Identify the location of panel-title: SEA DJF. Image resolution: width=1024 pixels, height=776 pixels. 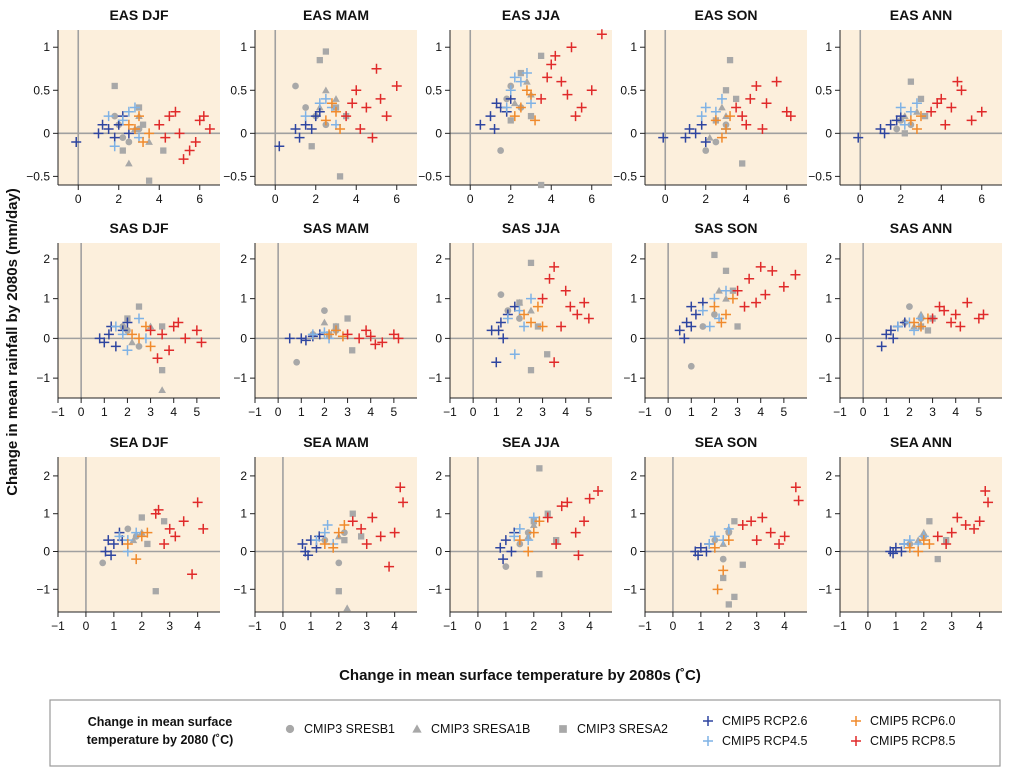
(139, 442).